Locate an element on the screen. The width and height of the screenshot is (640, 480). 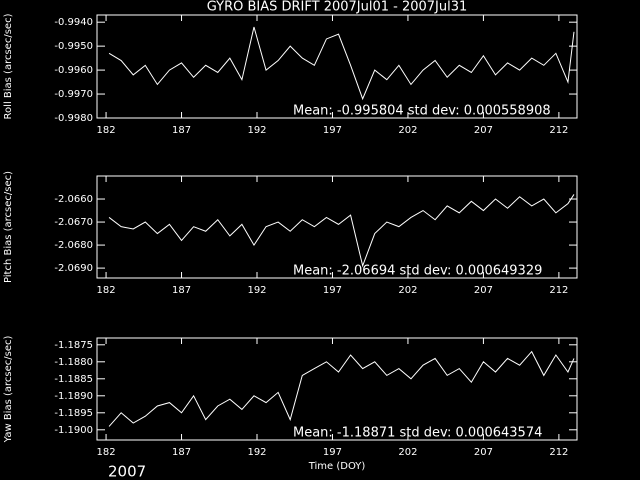
y-tick-label: -0.9980 is located at coordinates (73, 118).